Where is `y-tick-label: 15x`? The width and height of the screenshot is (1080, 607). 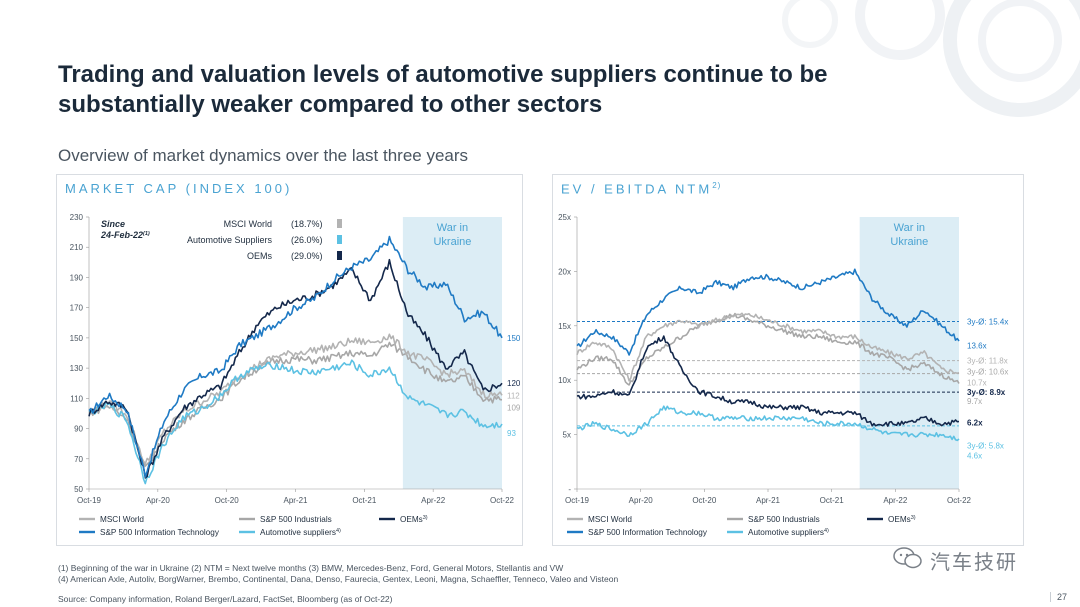
y-tick-label: 15x is located at coordinates (564, 326).